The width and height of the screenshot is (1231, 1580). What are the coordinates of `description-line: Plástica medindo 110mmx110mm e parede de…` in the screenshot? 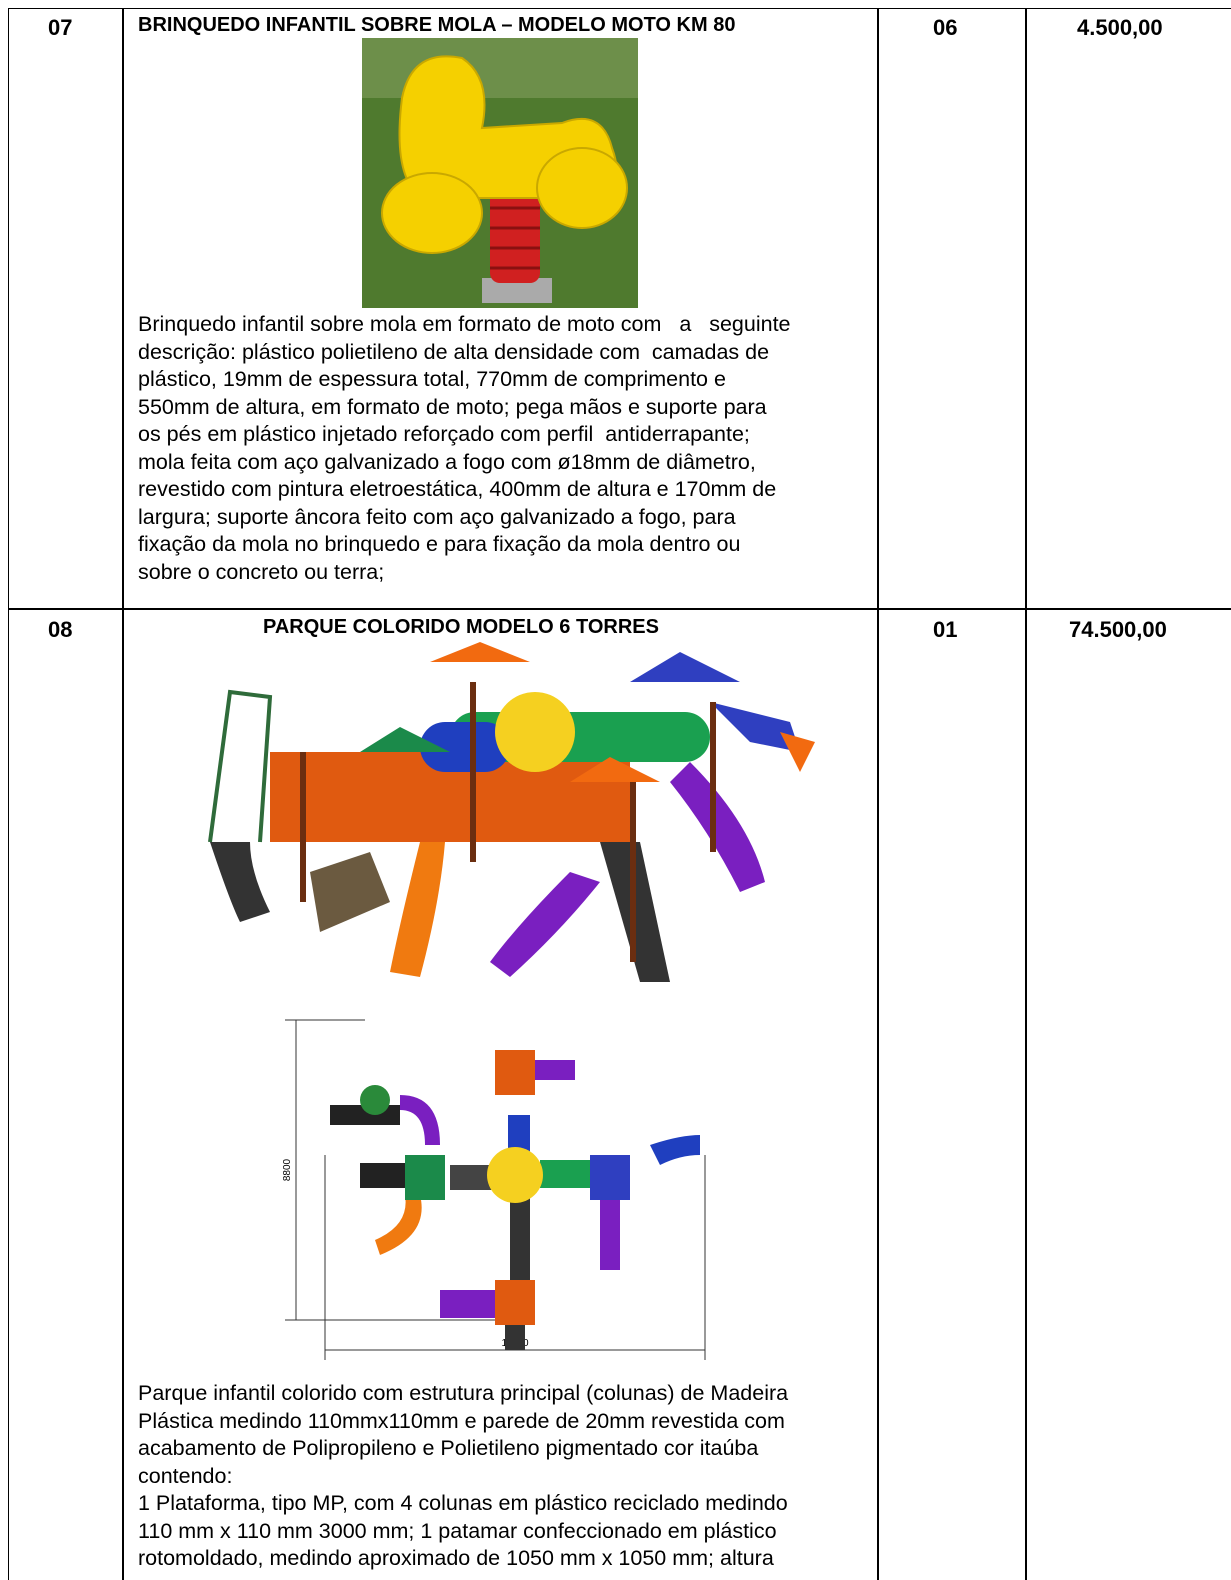 It's located at (461, 1420).